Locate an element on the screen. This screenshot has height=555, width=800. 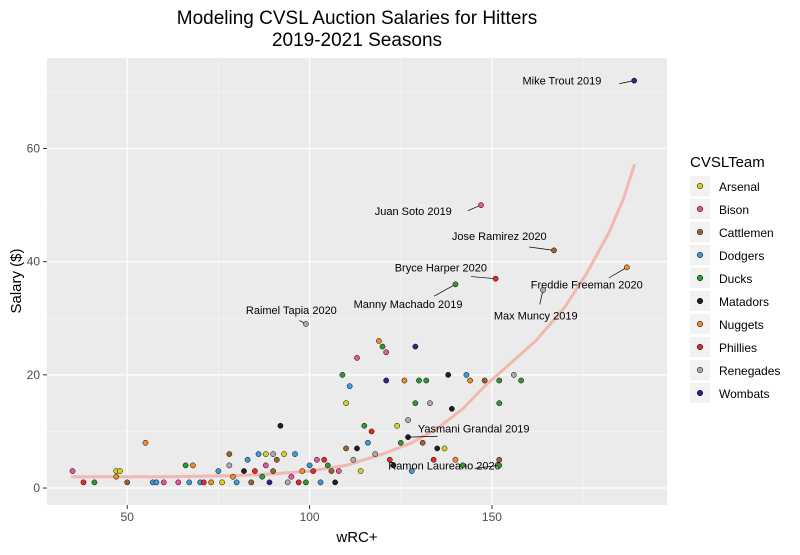
point-label: Raimel Tapia 2020 is located at coordinates (291, 311).